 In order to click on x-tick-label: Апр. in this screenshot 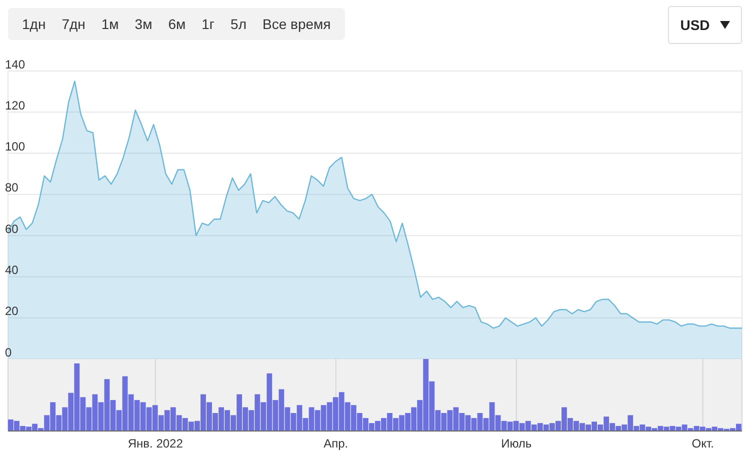, I will do `click(336, 443)`.